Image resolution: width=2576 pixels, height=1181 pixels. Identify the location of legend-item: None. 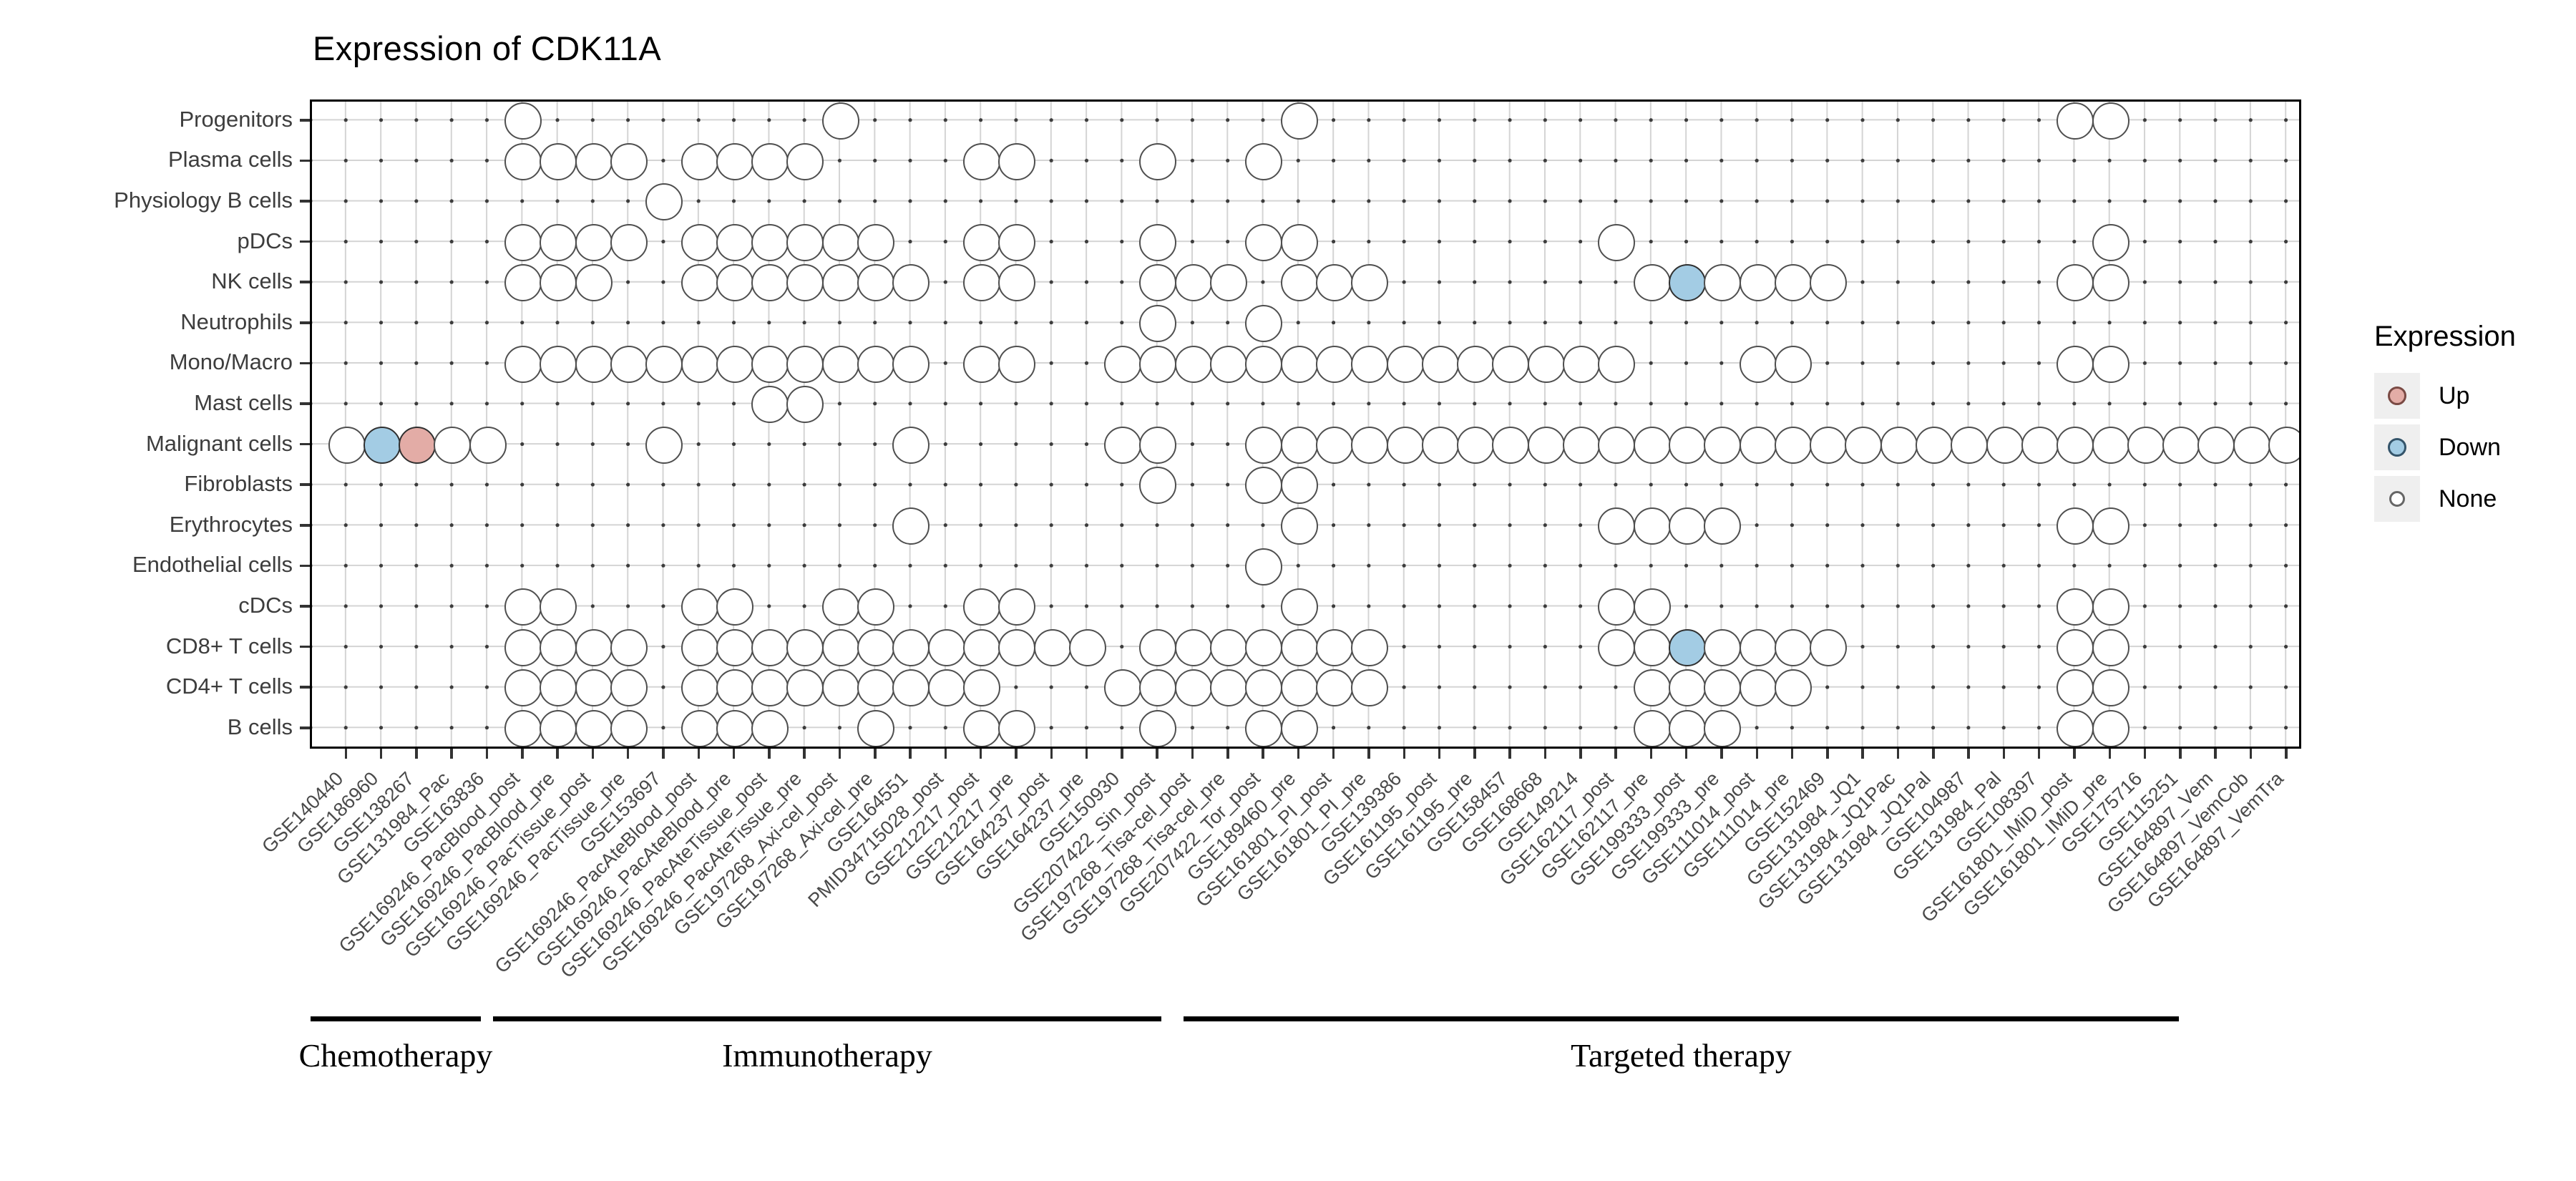
(2445, 499).